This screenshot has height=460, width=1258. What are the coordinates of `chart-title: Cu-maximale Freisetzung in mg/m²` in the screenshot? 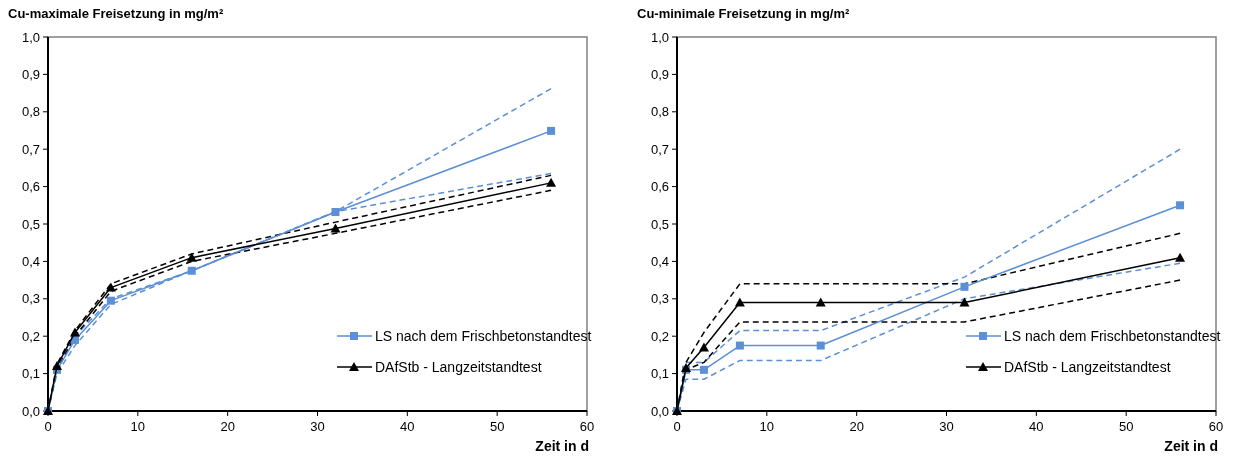 It's located at (116, 13).